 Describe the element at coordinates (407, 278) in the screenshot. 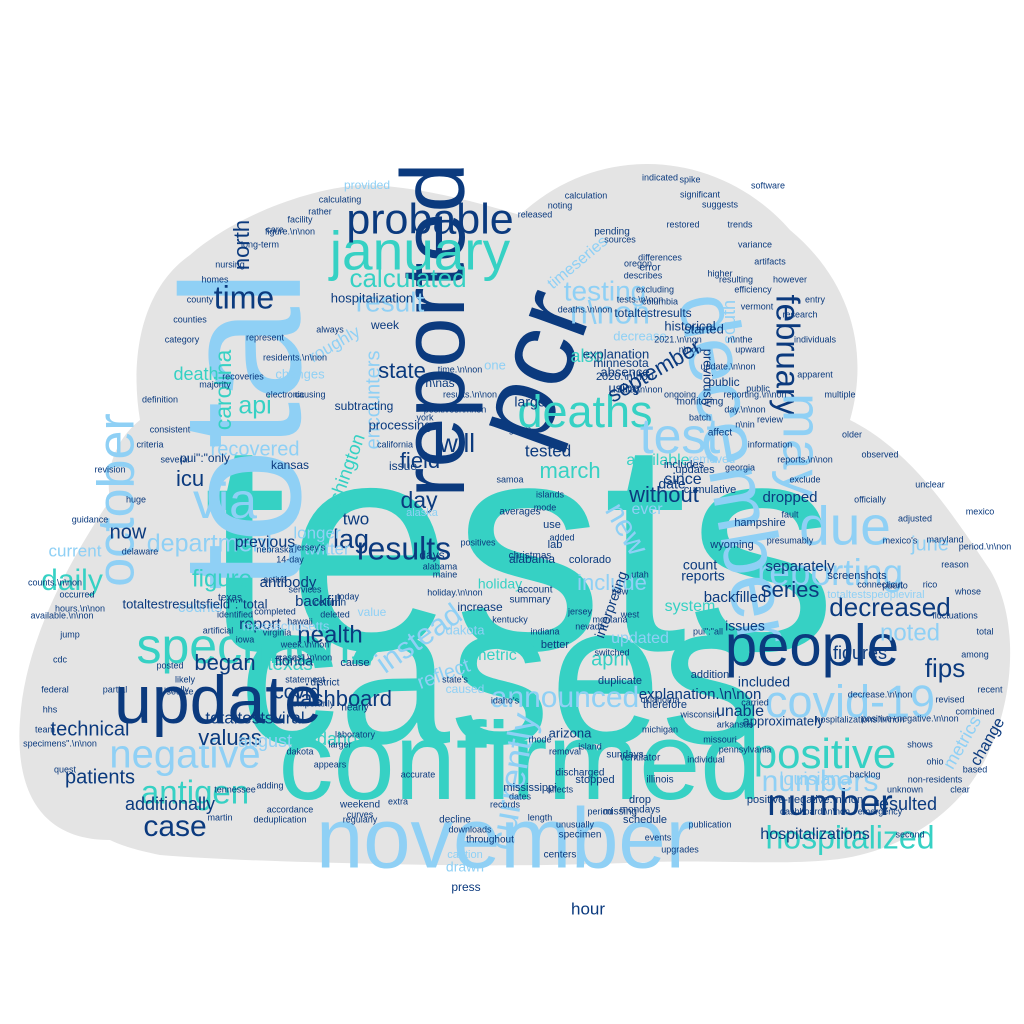

I see `word-31: calculated` at that location.